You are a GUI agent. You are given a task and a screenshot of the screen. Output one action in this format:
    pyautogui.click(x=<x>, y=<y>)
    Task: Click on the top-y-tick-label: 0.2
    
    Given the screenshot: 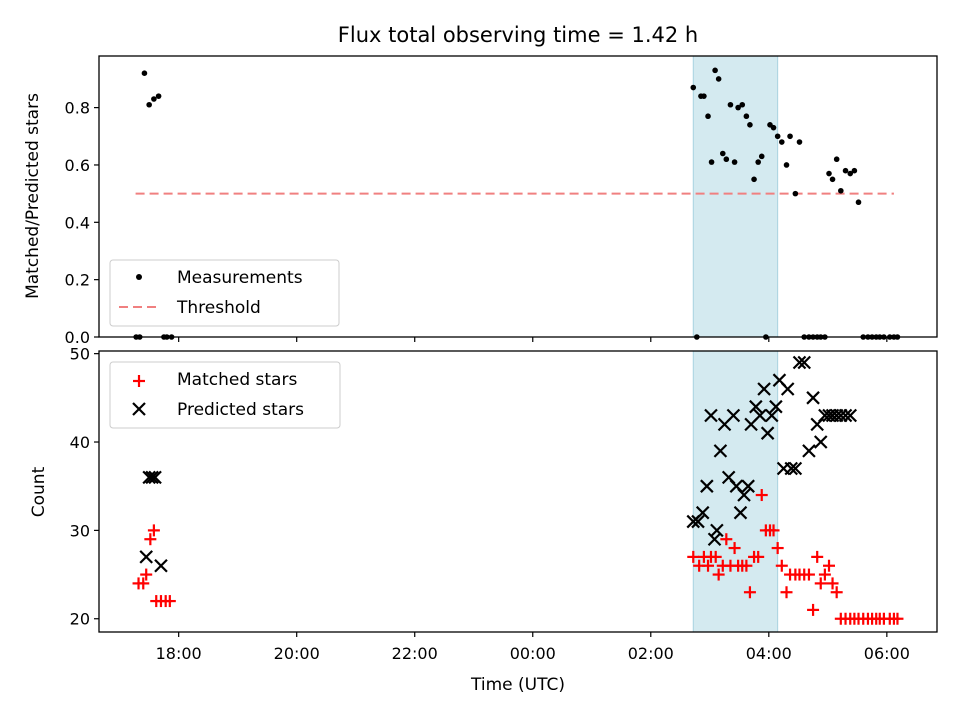 What is the action you would take?
    pyautogui.click(x=77, y=280)
    